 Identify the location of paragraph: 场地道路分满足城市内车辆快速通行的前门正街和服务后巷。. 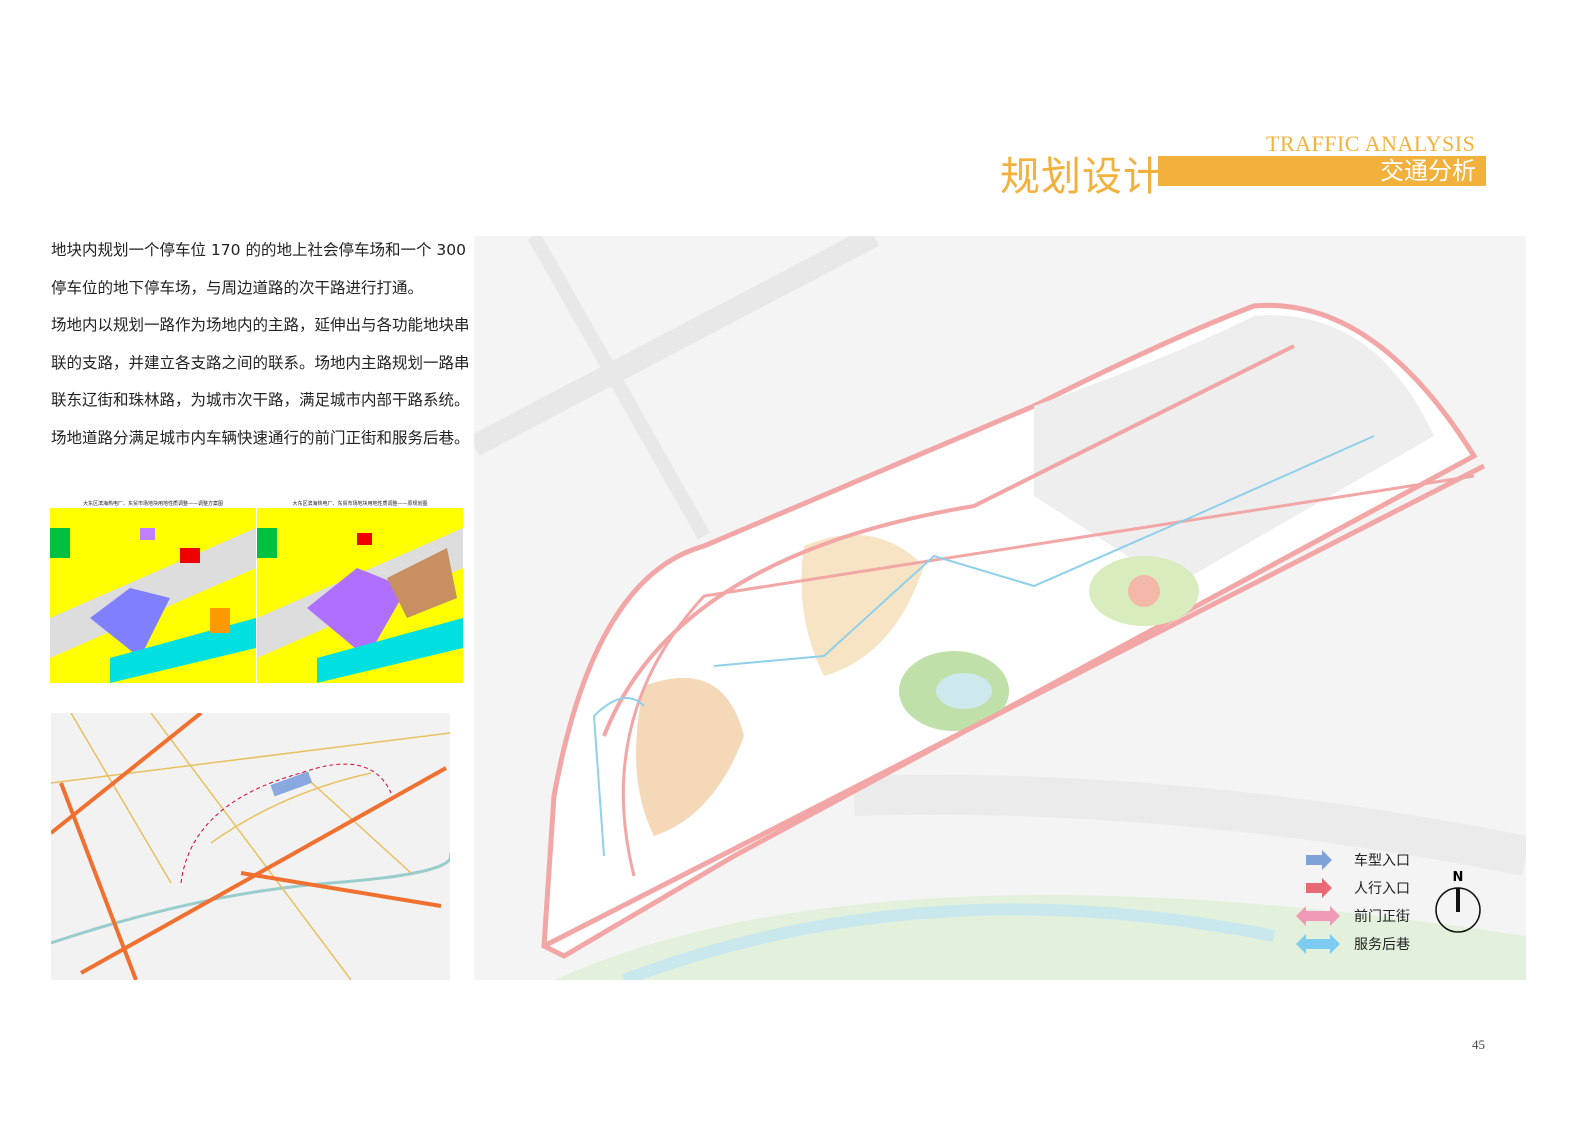
(260, 437).